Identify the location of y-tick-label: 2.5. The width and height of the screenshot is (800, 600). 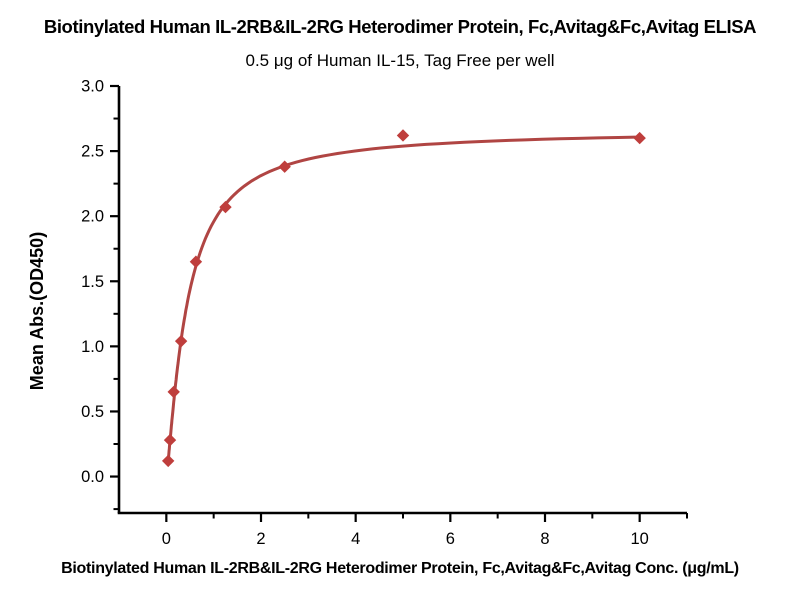
(92, 152).